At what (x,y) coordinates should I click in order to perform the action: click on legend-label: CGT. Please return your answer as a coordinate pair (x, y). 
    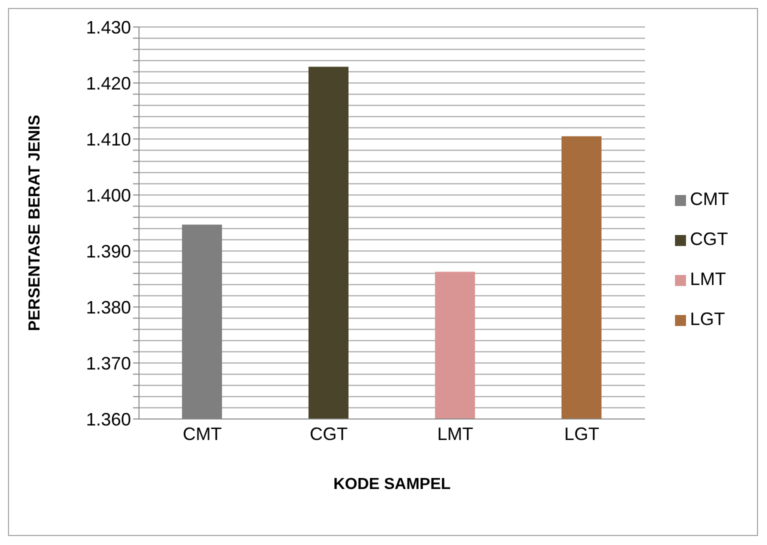
    Looking at the image, I should click on (709, 239).